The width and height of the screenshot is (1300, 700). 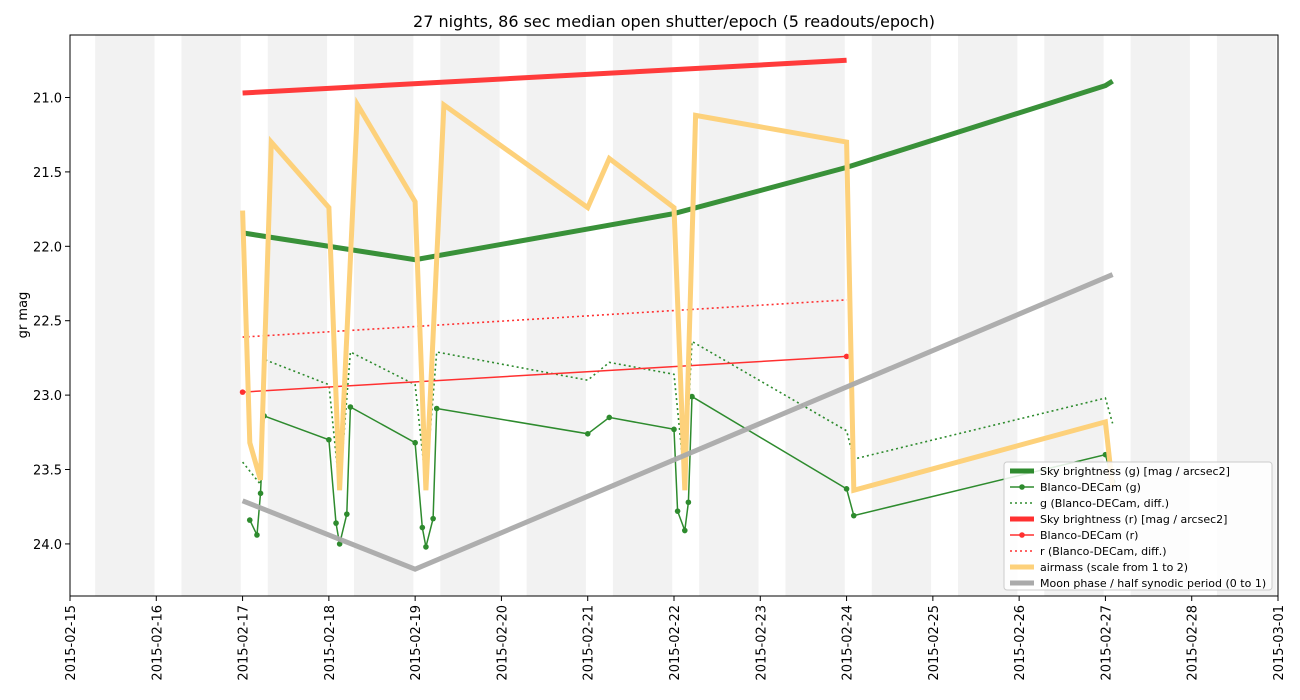 I want to click on x-tick-label: 2015-02-16, so click(x=157, y=643).